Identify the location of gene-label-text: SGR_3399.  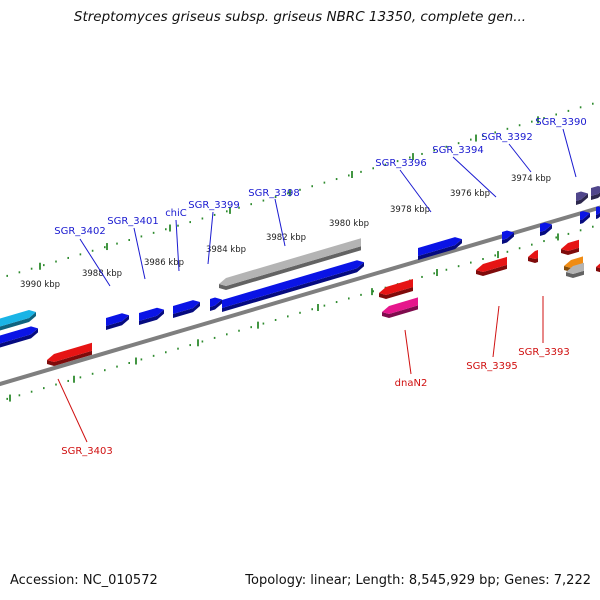
(214, 205).